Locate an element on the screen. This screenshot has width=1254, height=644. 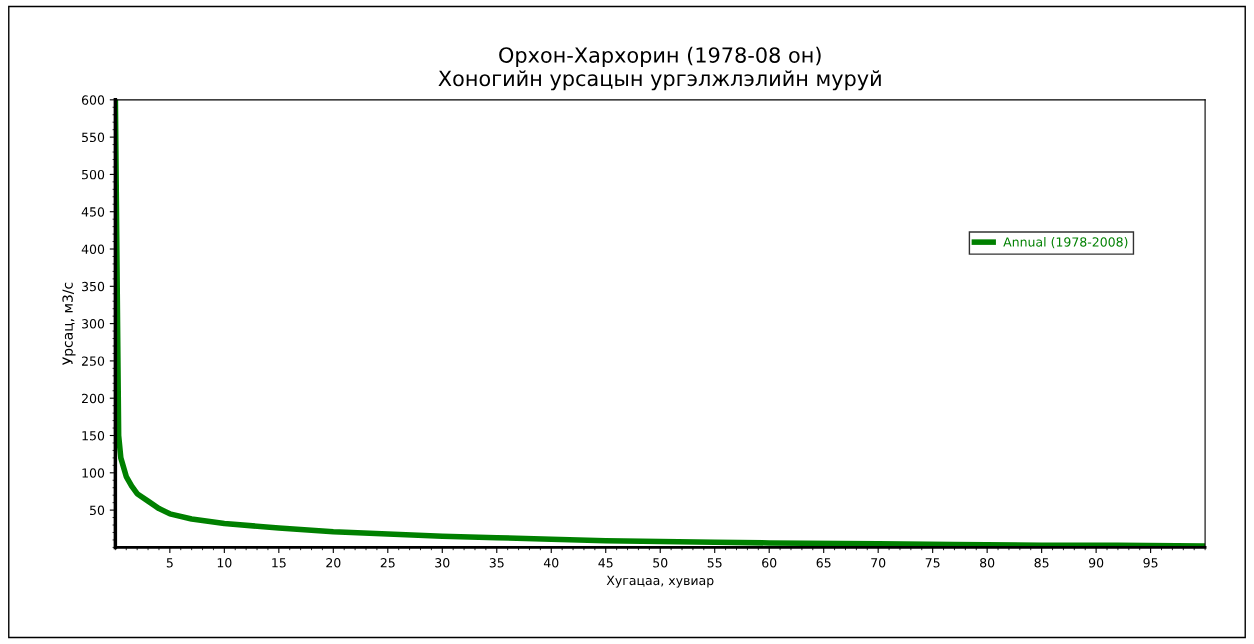
y-tick-label: 150 is located at coordinates (93, 435).